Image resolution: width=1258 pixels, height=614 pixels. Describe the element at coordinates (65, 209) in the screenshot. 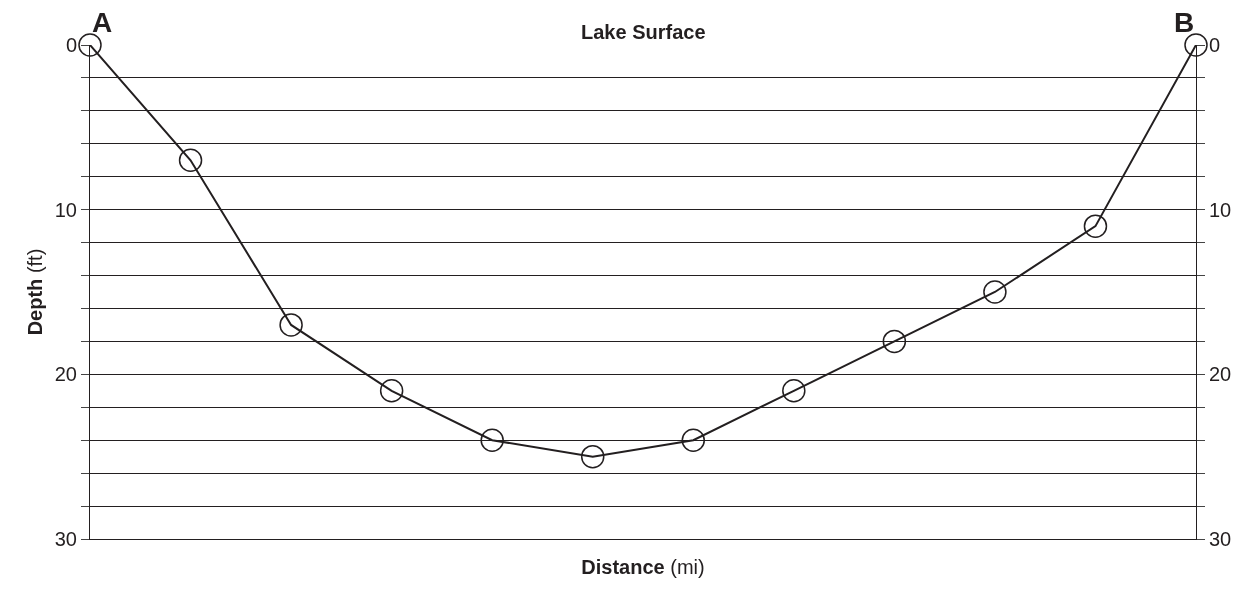

I see `y-tick-label: 10` at that location.